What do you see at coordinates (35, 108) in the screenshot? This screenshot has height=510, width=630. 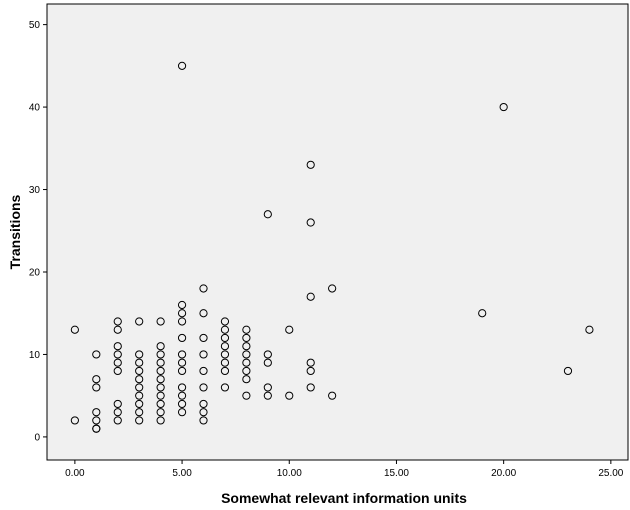 I see `y-tick-label: 40` at bounding box center [35, 108].